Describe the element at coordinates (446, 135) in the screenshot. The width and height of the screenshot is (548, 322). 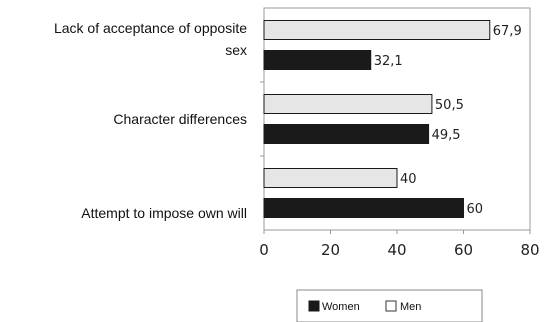
I see `data-label-women-1: 49,5` at that location.